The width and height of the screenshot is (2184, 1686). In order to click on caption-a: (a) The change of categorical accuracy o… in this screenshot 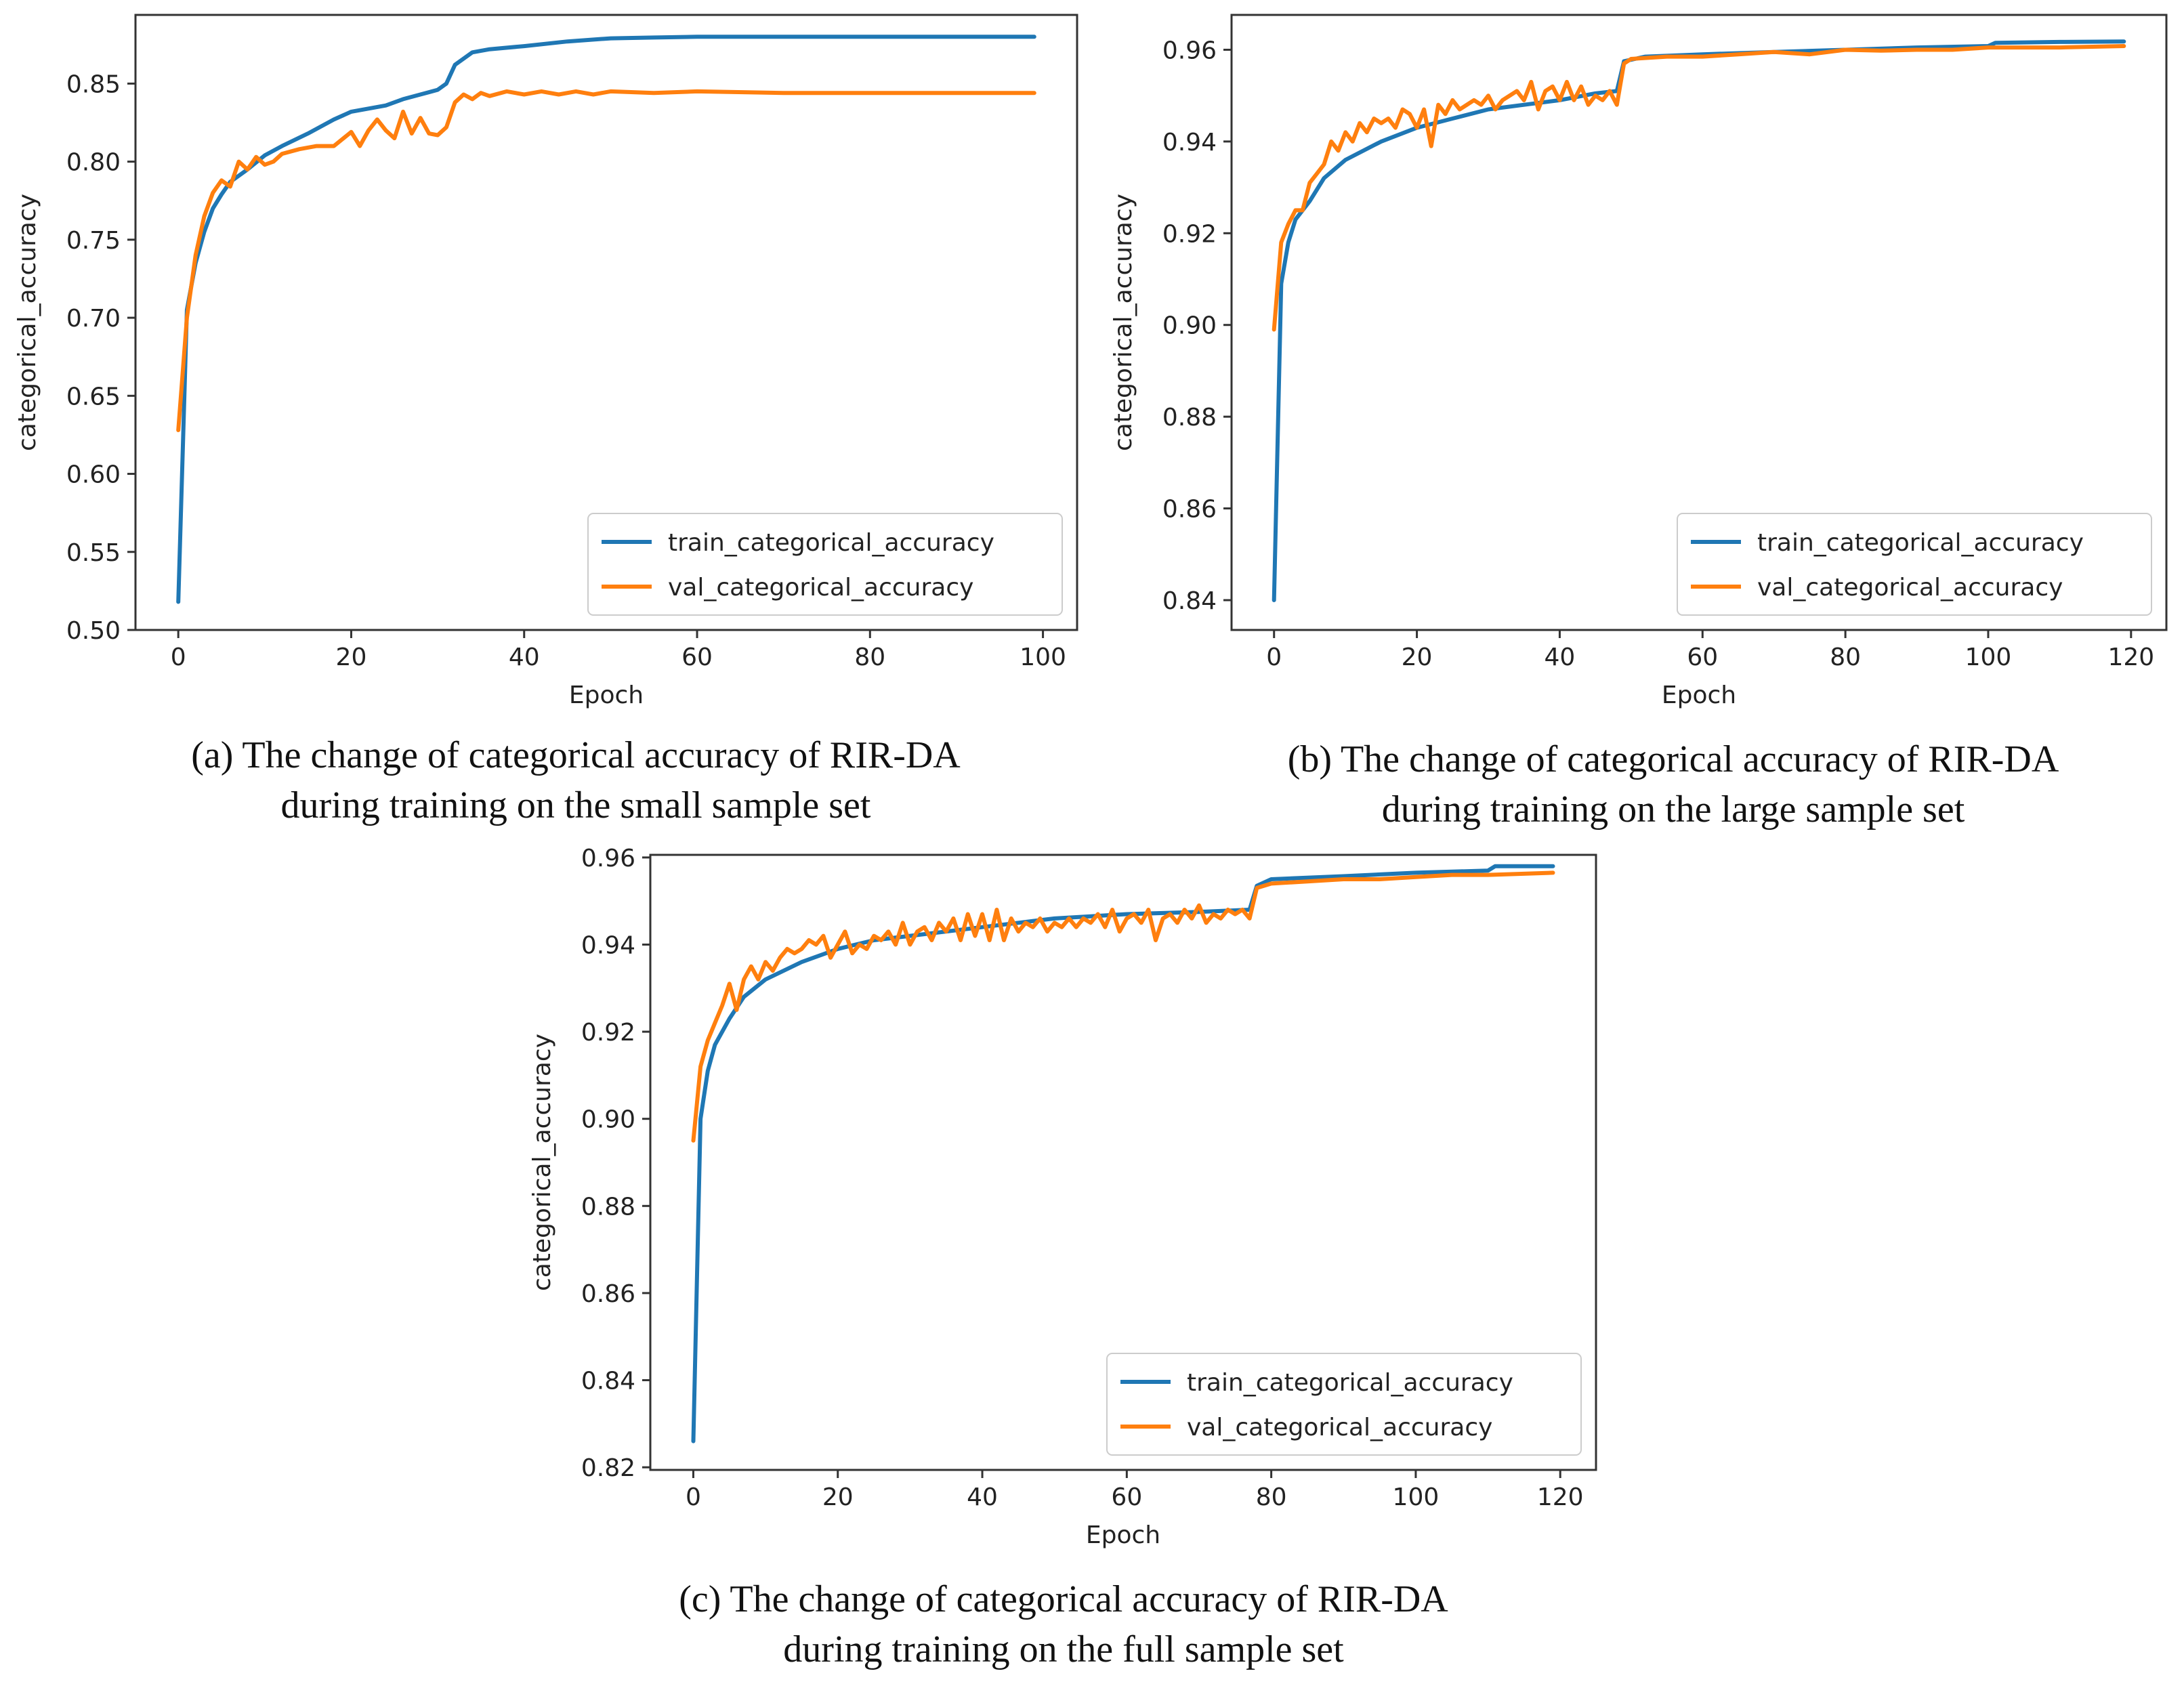, I will do `click(576, 780)`.